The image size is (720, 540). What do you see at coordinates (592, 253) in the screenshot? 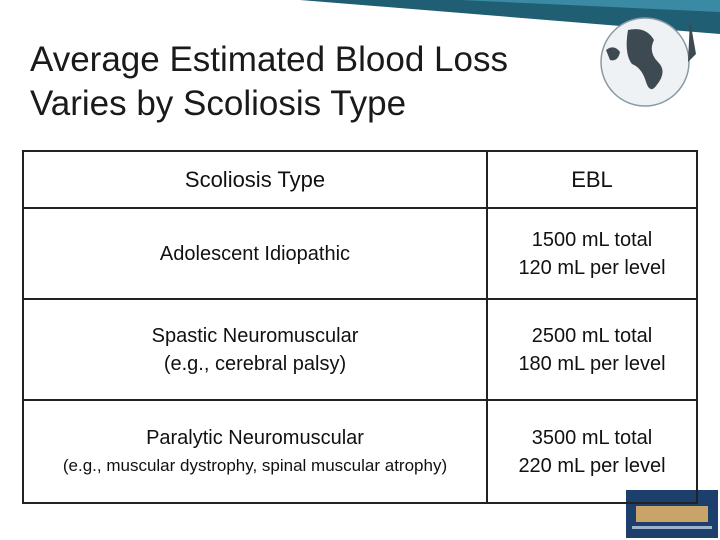
I see `cell: 1500 mL total 120 mL per level` at bounding box center [592, 253].